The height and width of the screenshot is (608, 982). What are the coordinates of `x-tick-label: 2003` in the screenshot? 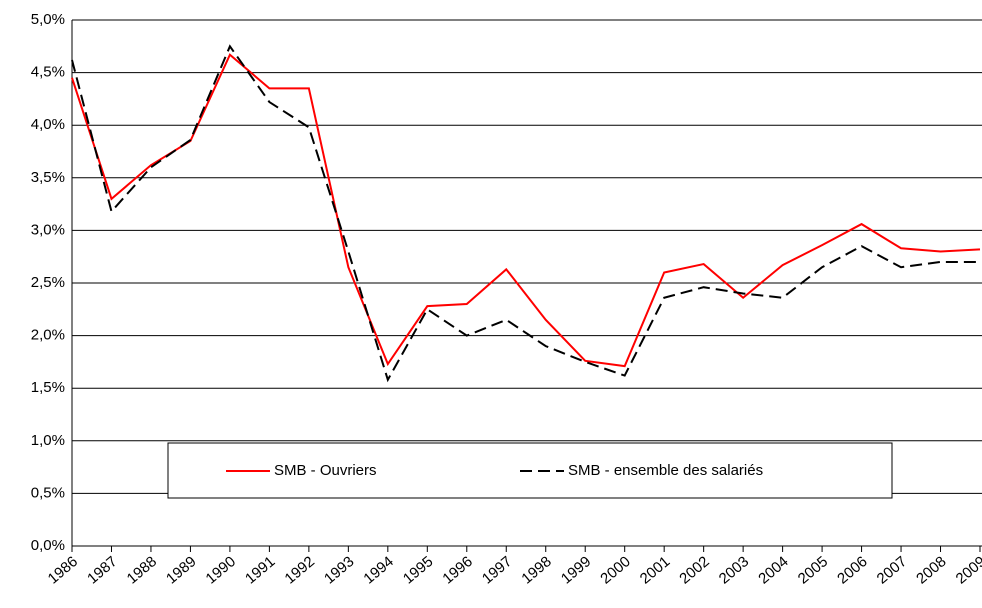 It's located at (734, 570).